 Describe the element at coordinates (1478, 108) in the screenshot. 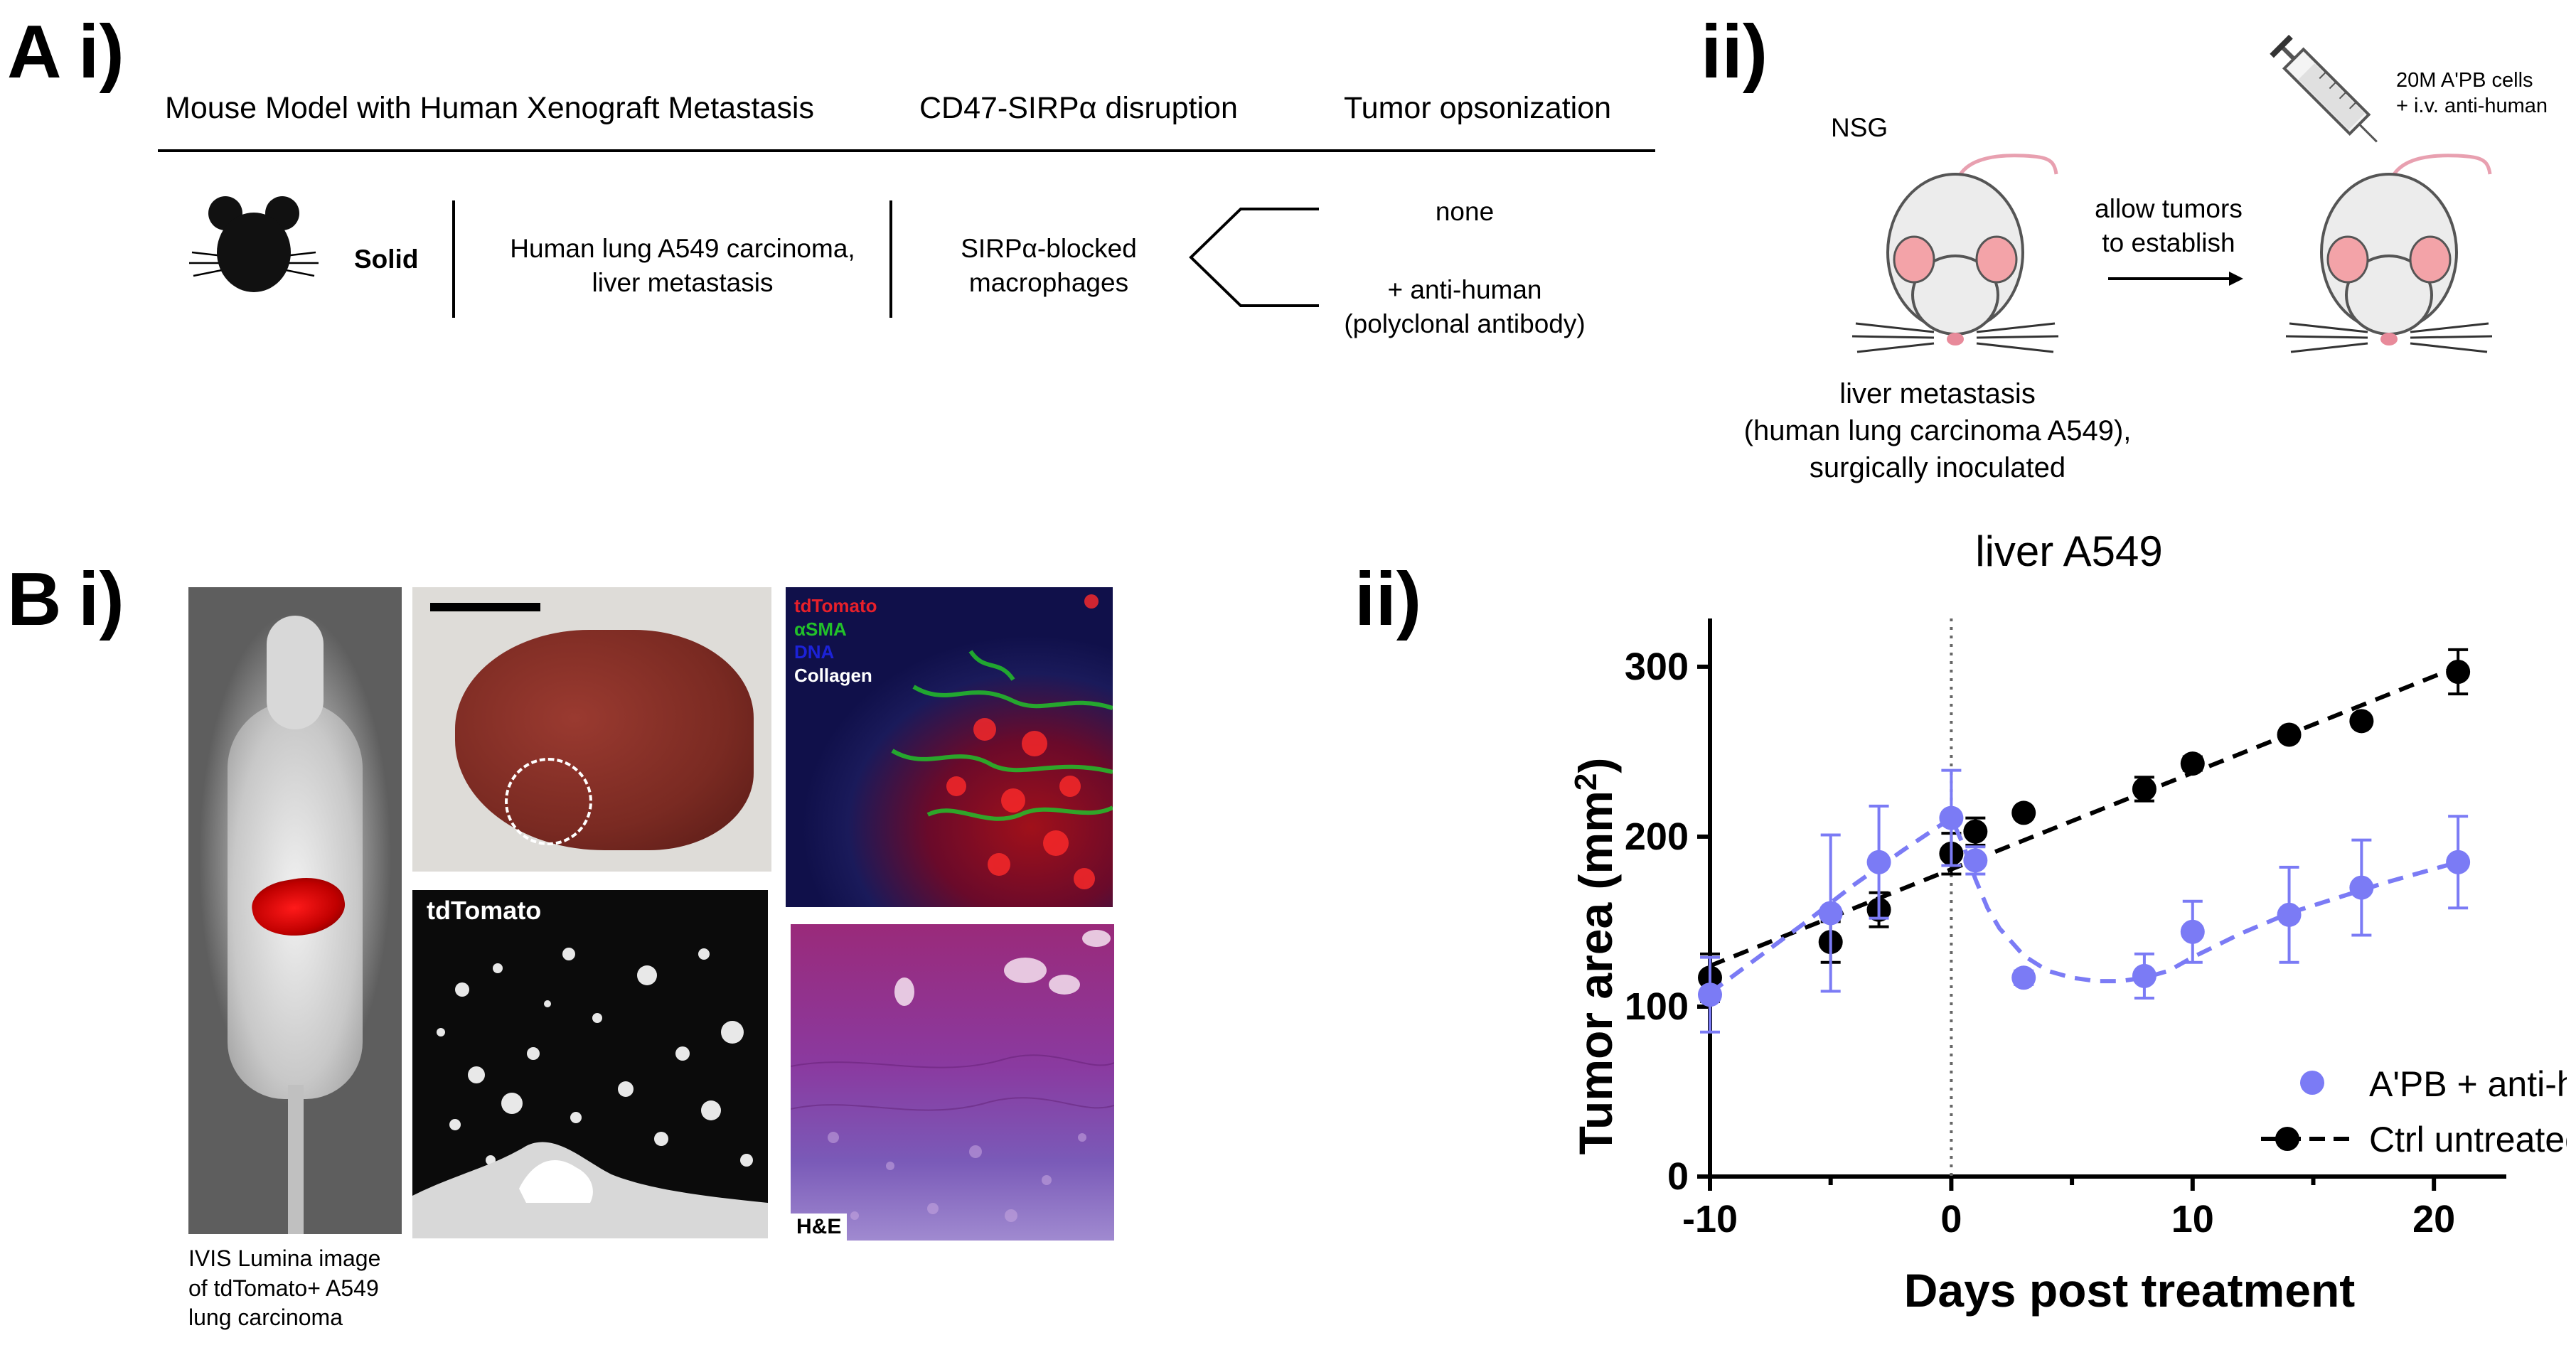

I see `header-opsonization: Tumor opsonization` at that location.